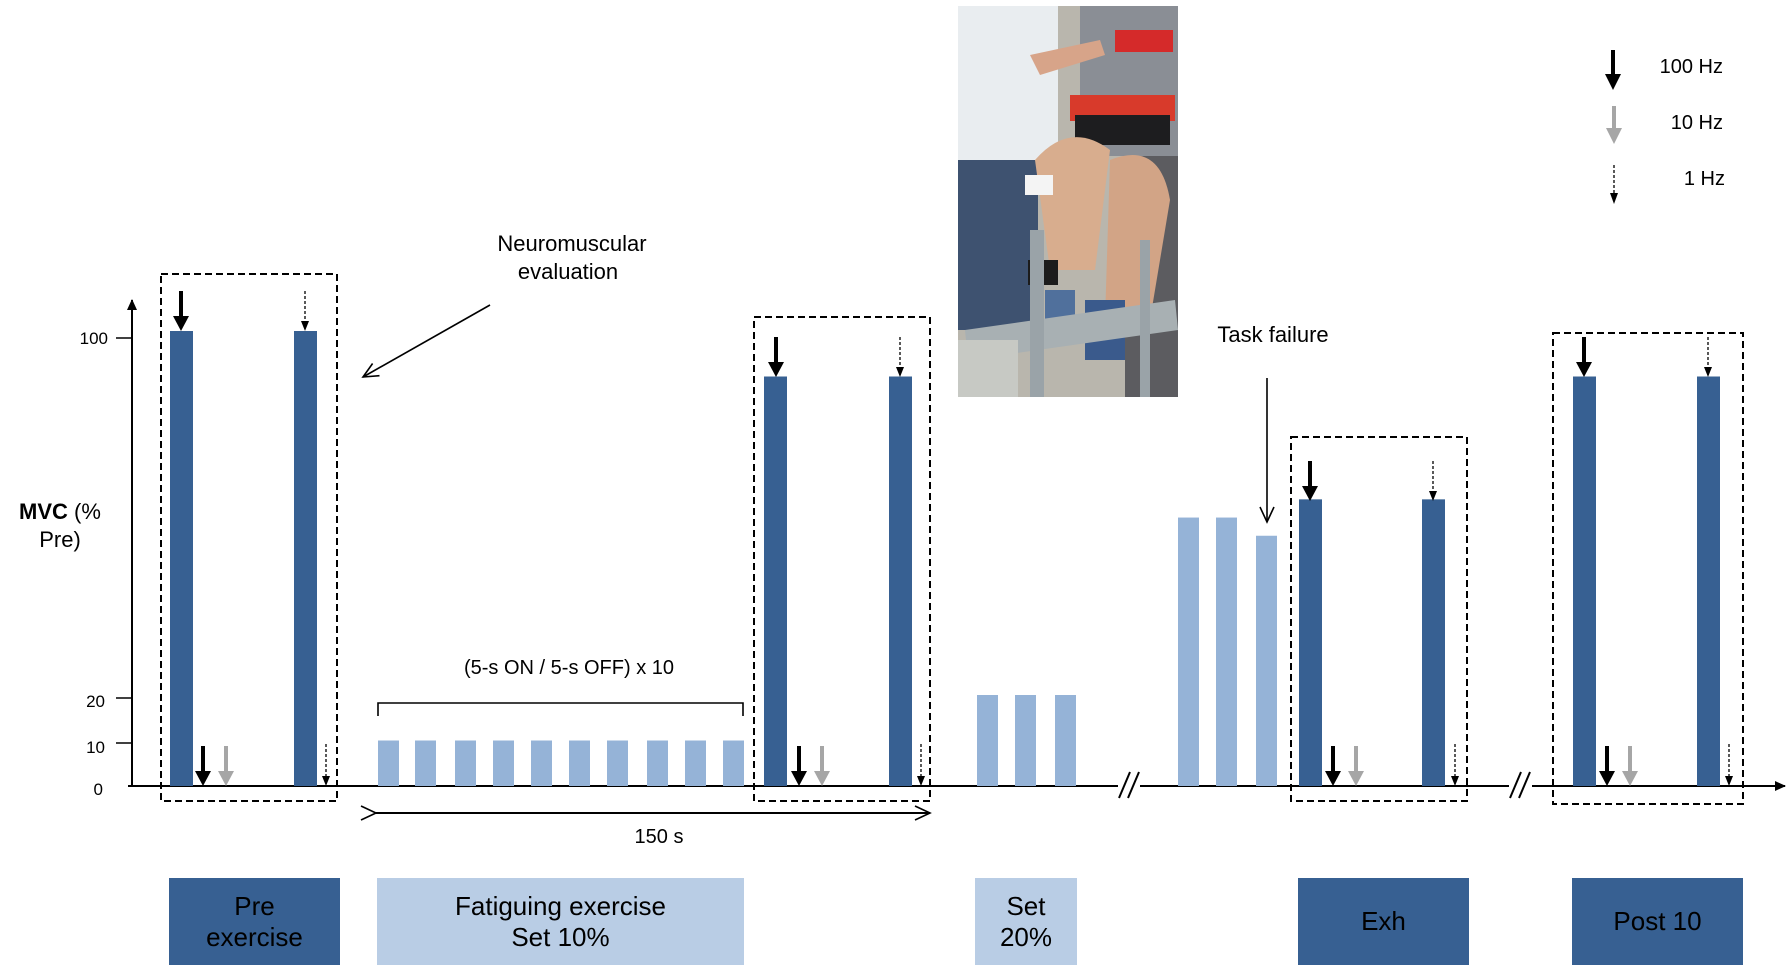 The height and width of the screenshot is (965, 1791). What do you see at coordinates (842, 559) in the screenshot?
I see `evaluation-box-post-fatigue` at bounding box center [842, 559].